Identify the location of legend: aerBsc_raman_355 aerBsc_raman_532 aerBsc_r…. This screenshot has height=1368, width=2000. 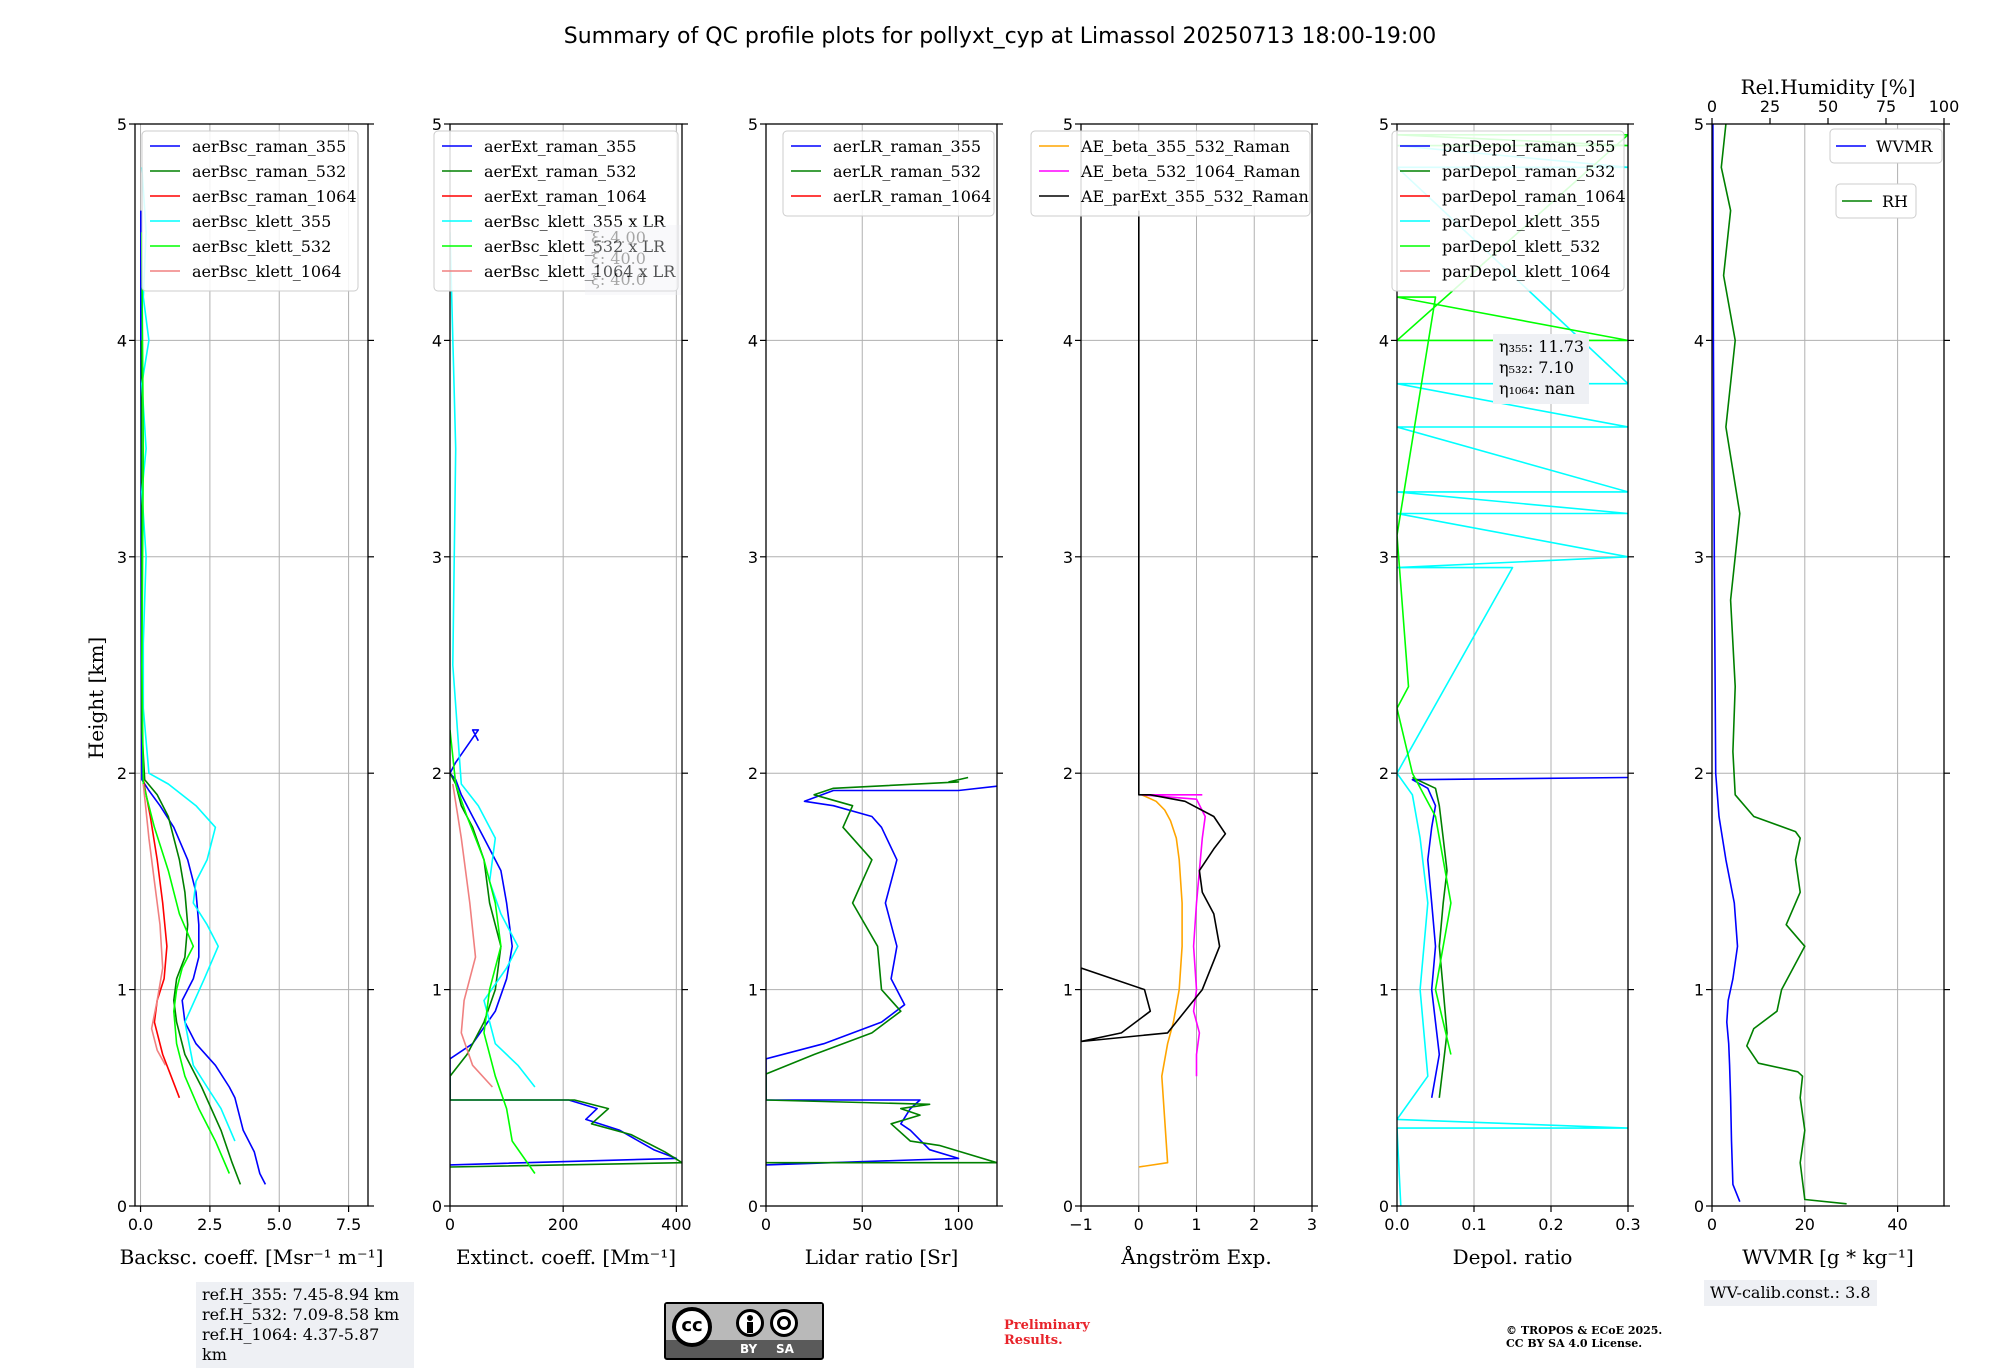
(250, 211).